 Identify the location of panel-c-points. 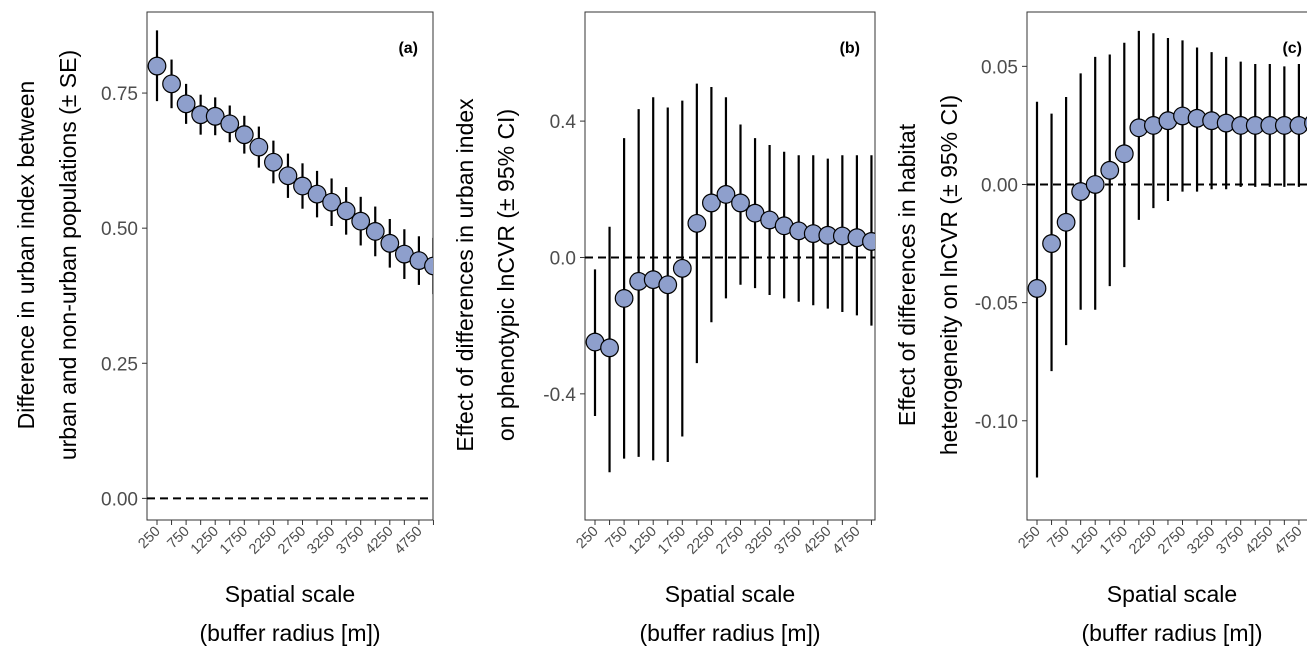
(1167, 202).